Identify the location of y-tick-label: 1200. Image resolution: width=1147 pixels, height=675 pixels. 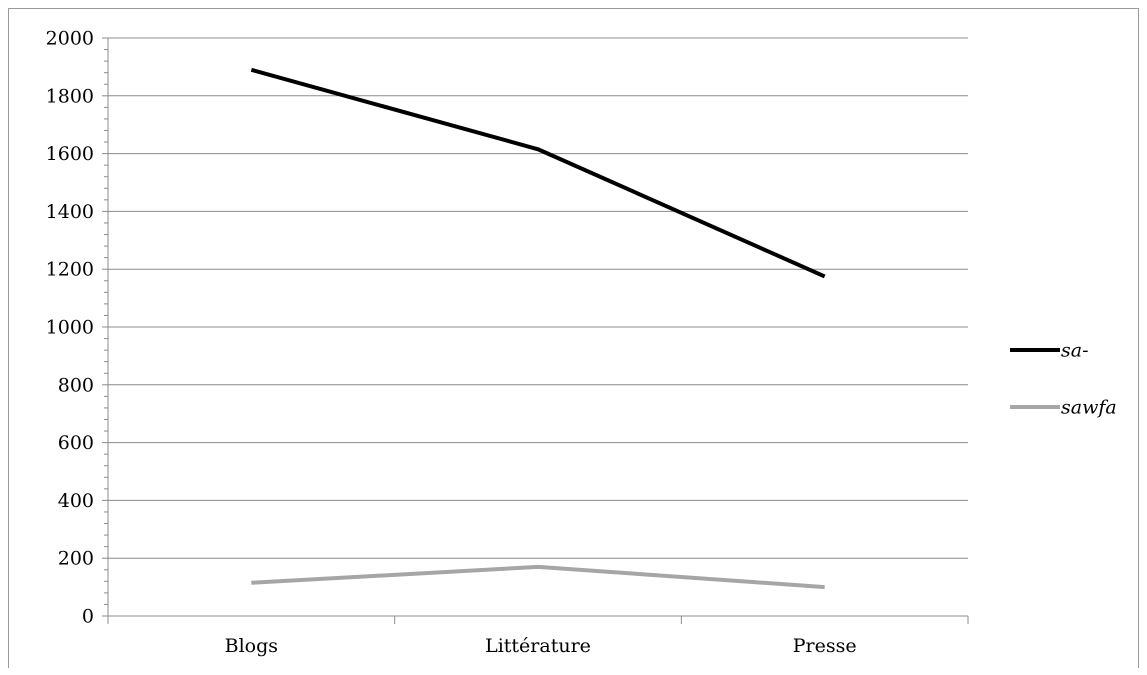
(70, 270).